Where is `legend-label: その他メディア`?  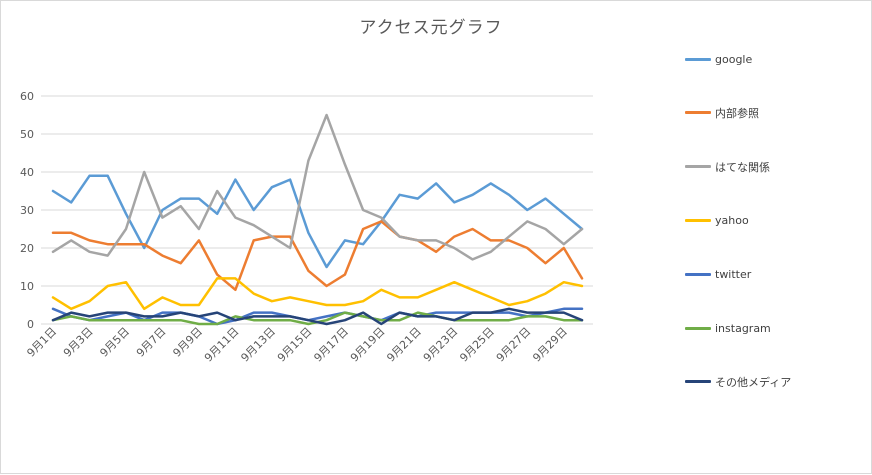 legend-label: その他メディア is located at coordinates (753, 382).